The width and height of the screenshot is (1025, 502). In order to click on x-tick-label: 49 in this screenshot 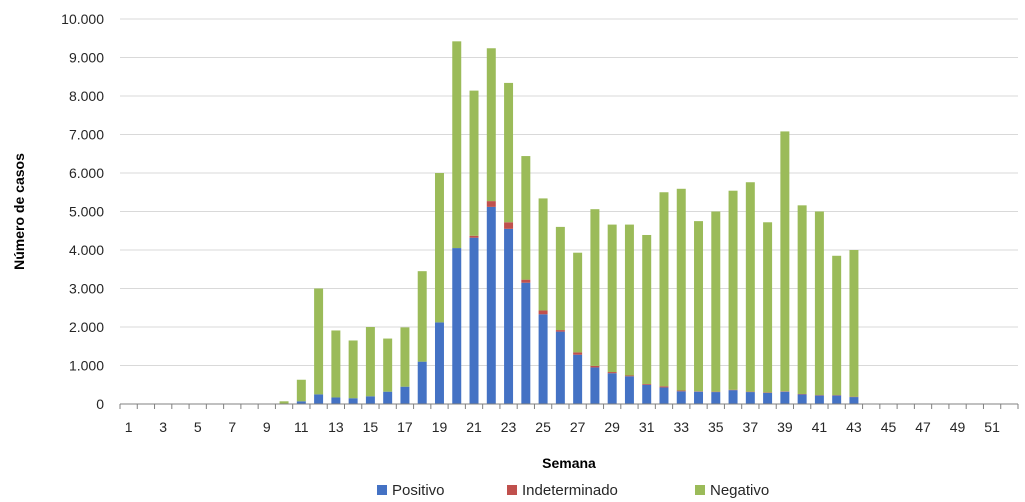, I will do `click(958, 427)`.